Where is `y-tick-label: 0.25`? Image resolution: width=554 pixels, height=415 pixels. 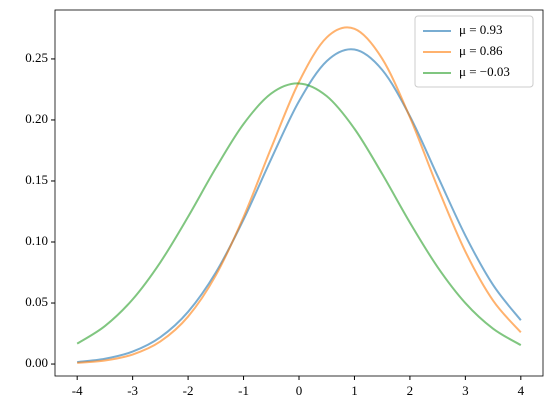
y-tick-label: 0.25 is located at coordinates (36, 57).